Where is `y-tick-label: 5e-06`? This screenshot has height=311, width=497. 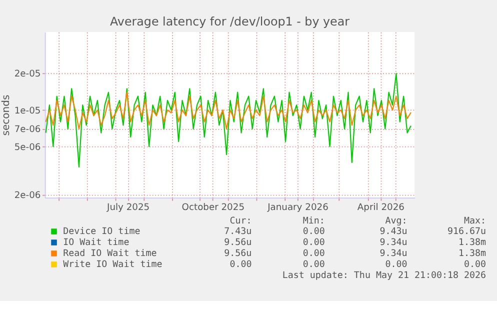
y-tick-label: 5e-06 is located at coordinates (27, 147).